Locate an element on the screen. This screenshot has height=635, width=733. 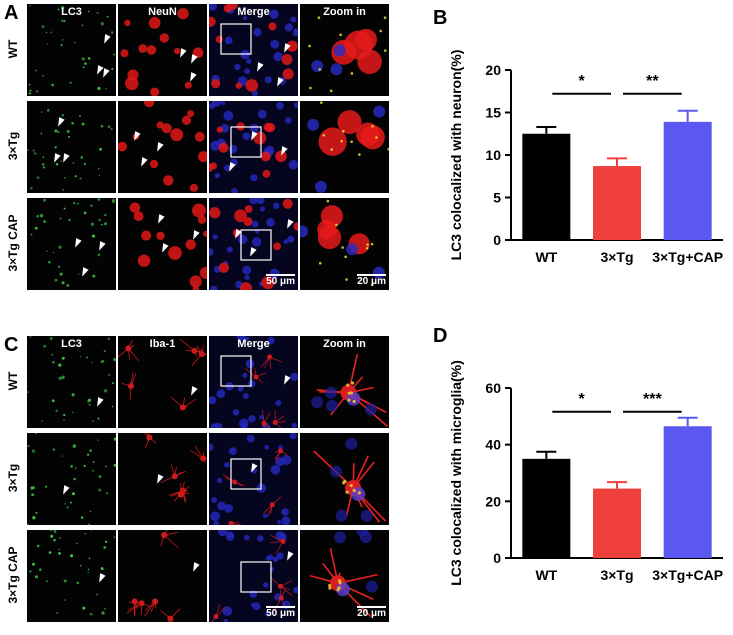
micrograph-tile: Iba-1 is located at coordinates (162, 382).